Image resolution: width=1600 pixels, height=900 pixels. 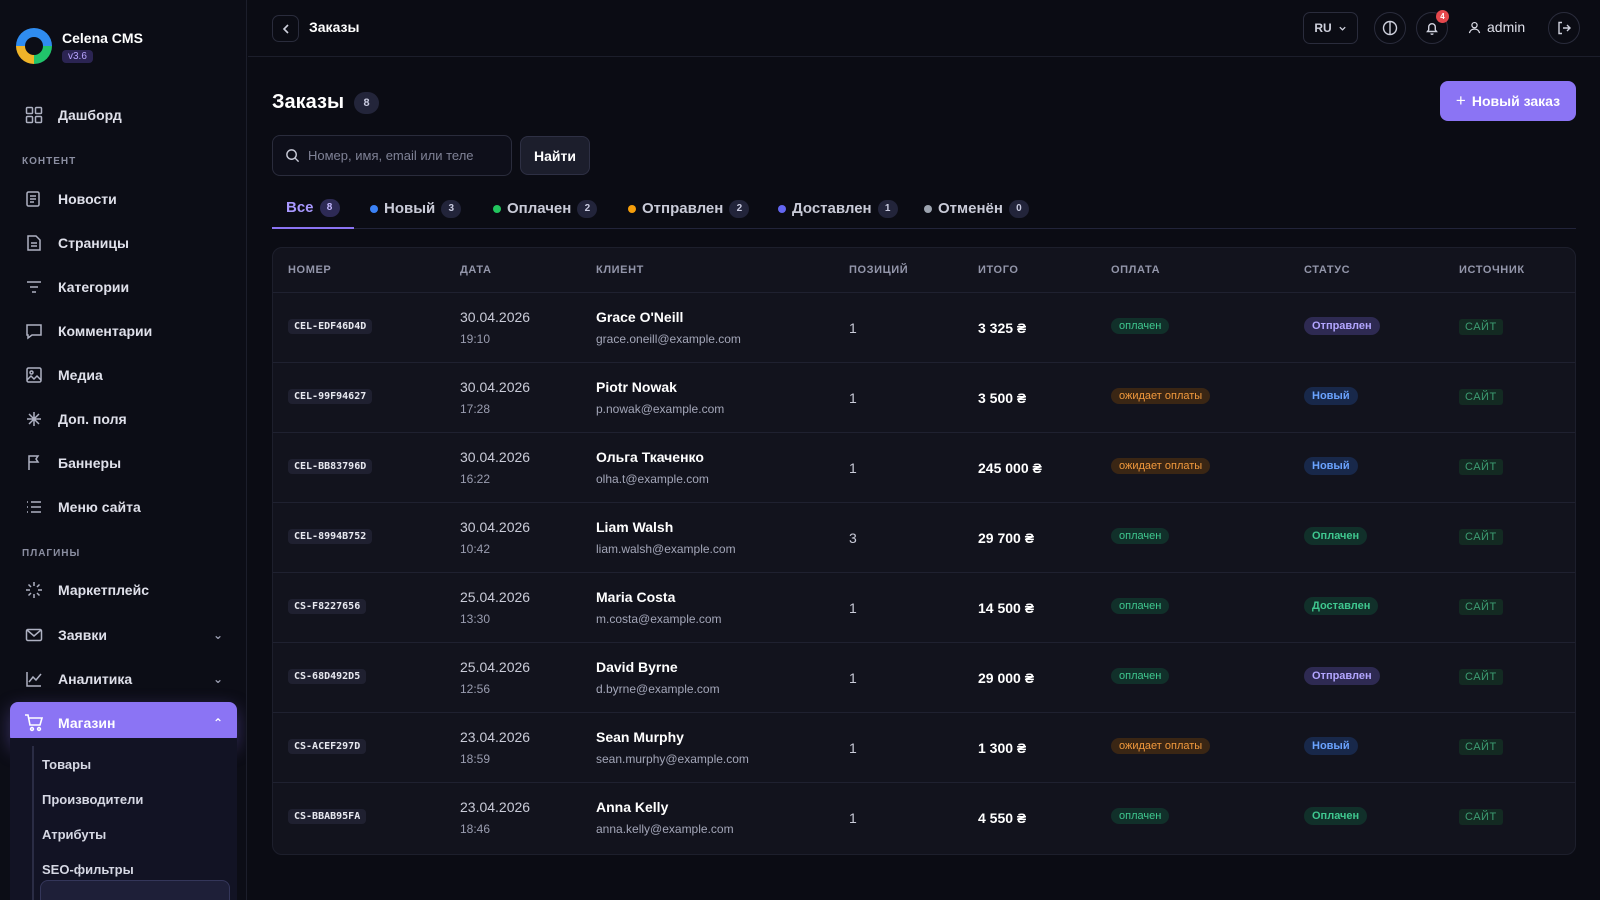 I want to click on language-select: RU, so click(x=1330, y=28).